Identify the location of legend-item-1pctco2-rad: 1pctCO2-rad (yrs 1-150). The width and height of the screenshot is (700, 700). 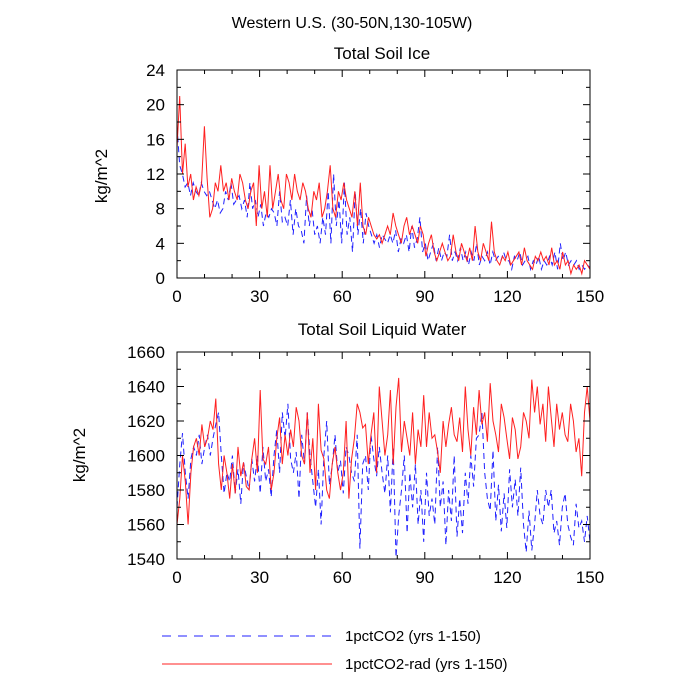
(335, 664).